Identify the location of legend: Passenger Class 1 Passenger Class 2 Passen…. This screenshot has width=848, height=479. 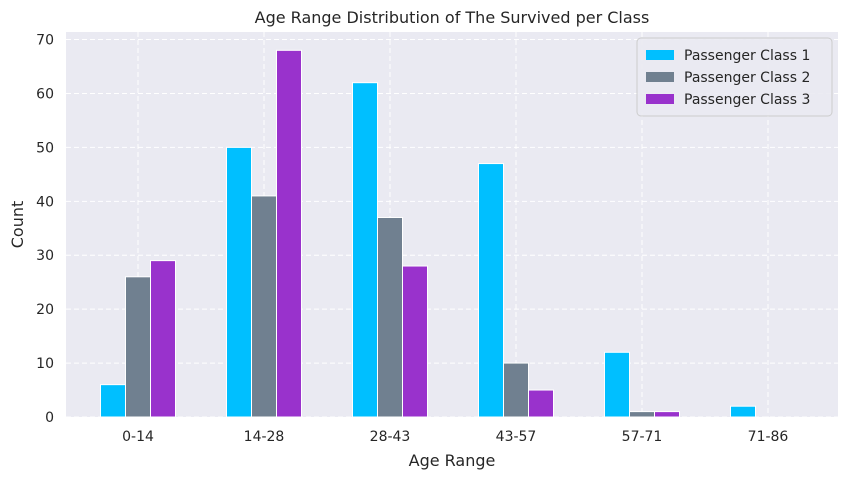
(734, 77).